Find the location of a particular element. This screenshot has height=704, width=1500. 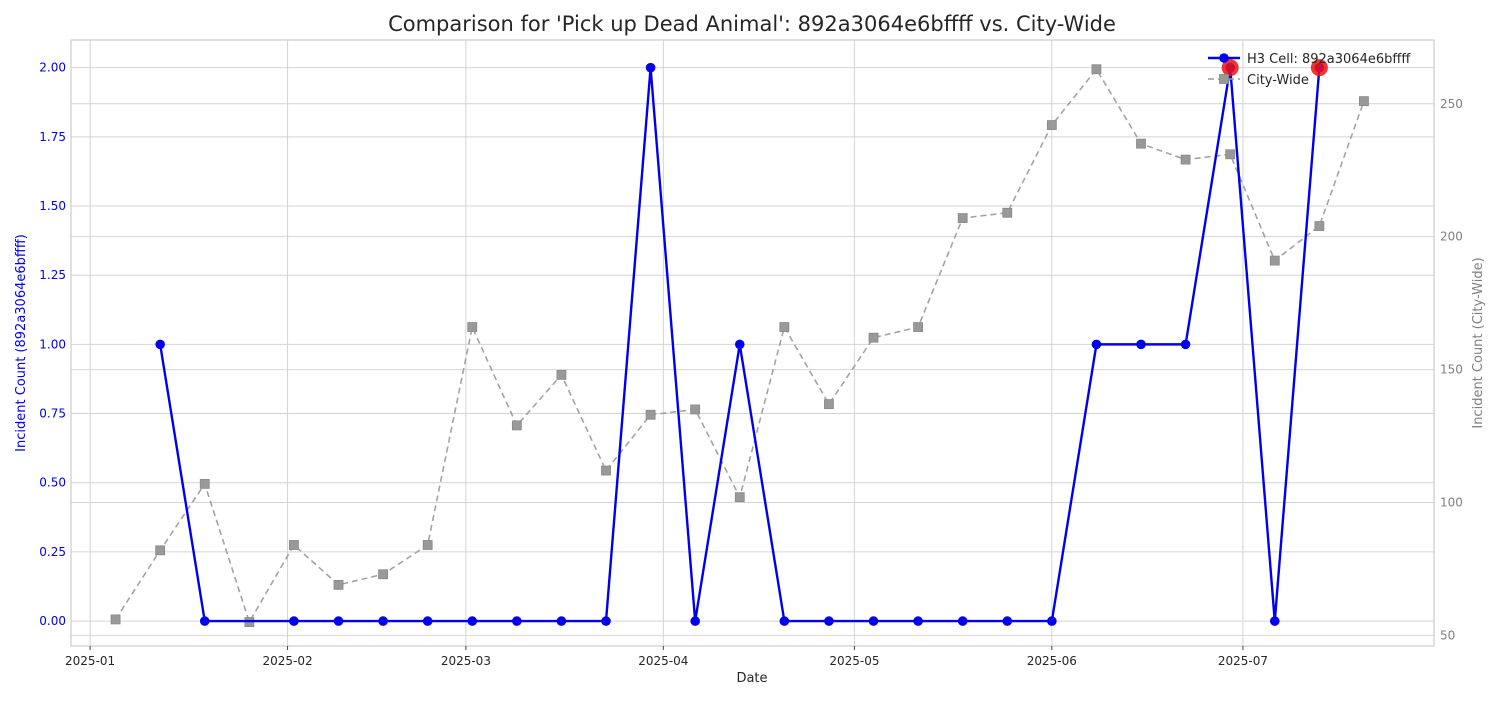

legend-marker-city-wide is located at coordinates (1224, 79).